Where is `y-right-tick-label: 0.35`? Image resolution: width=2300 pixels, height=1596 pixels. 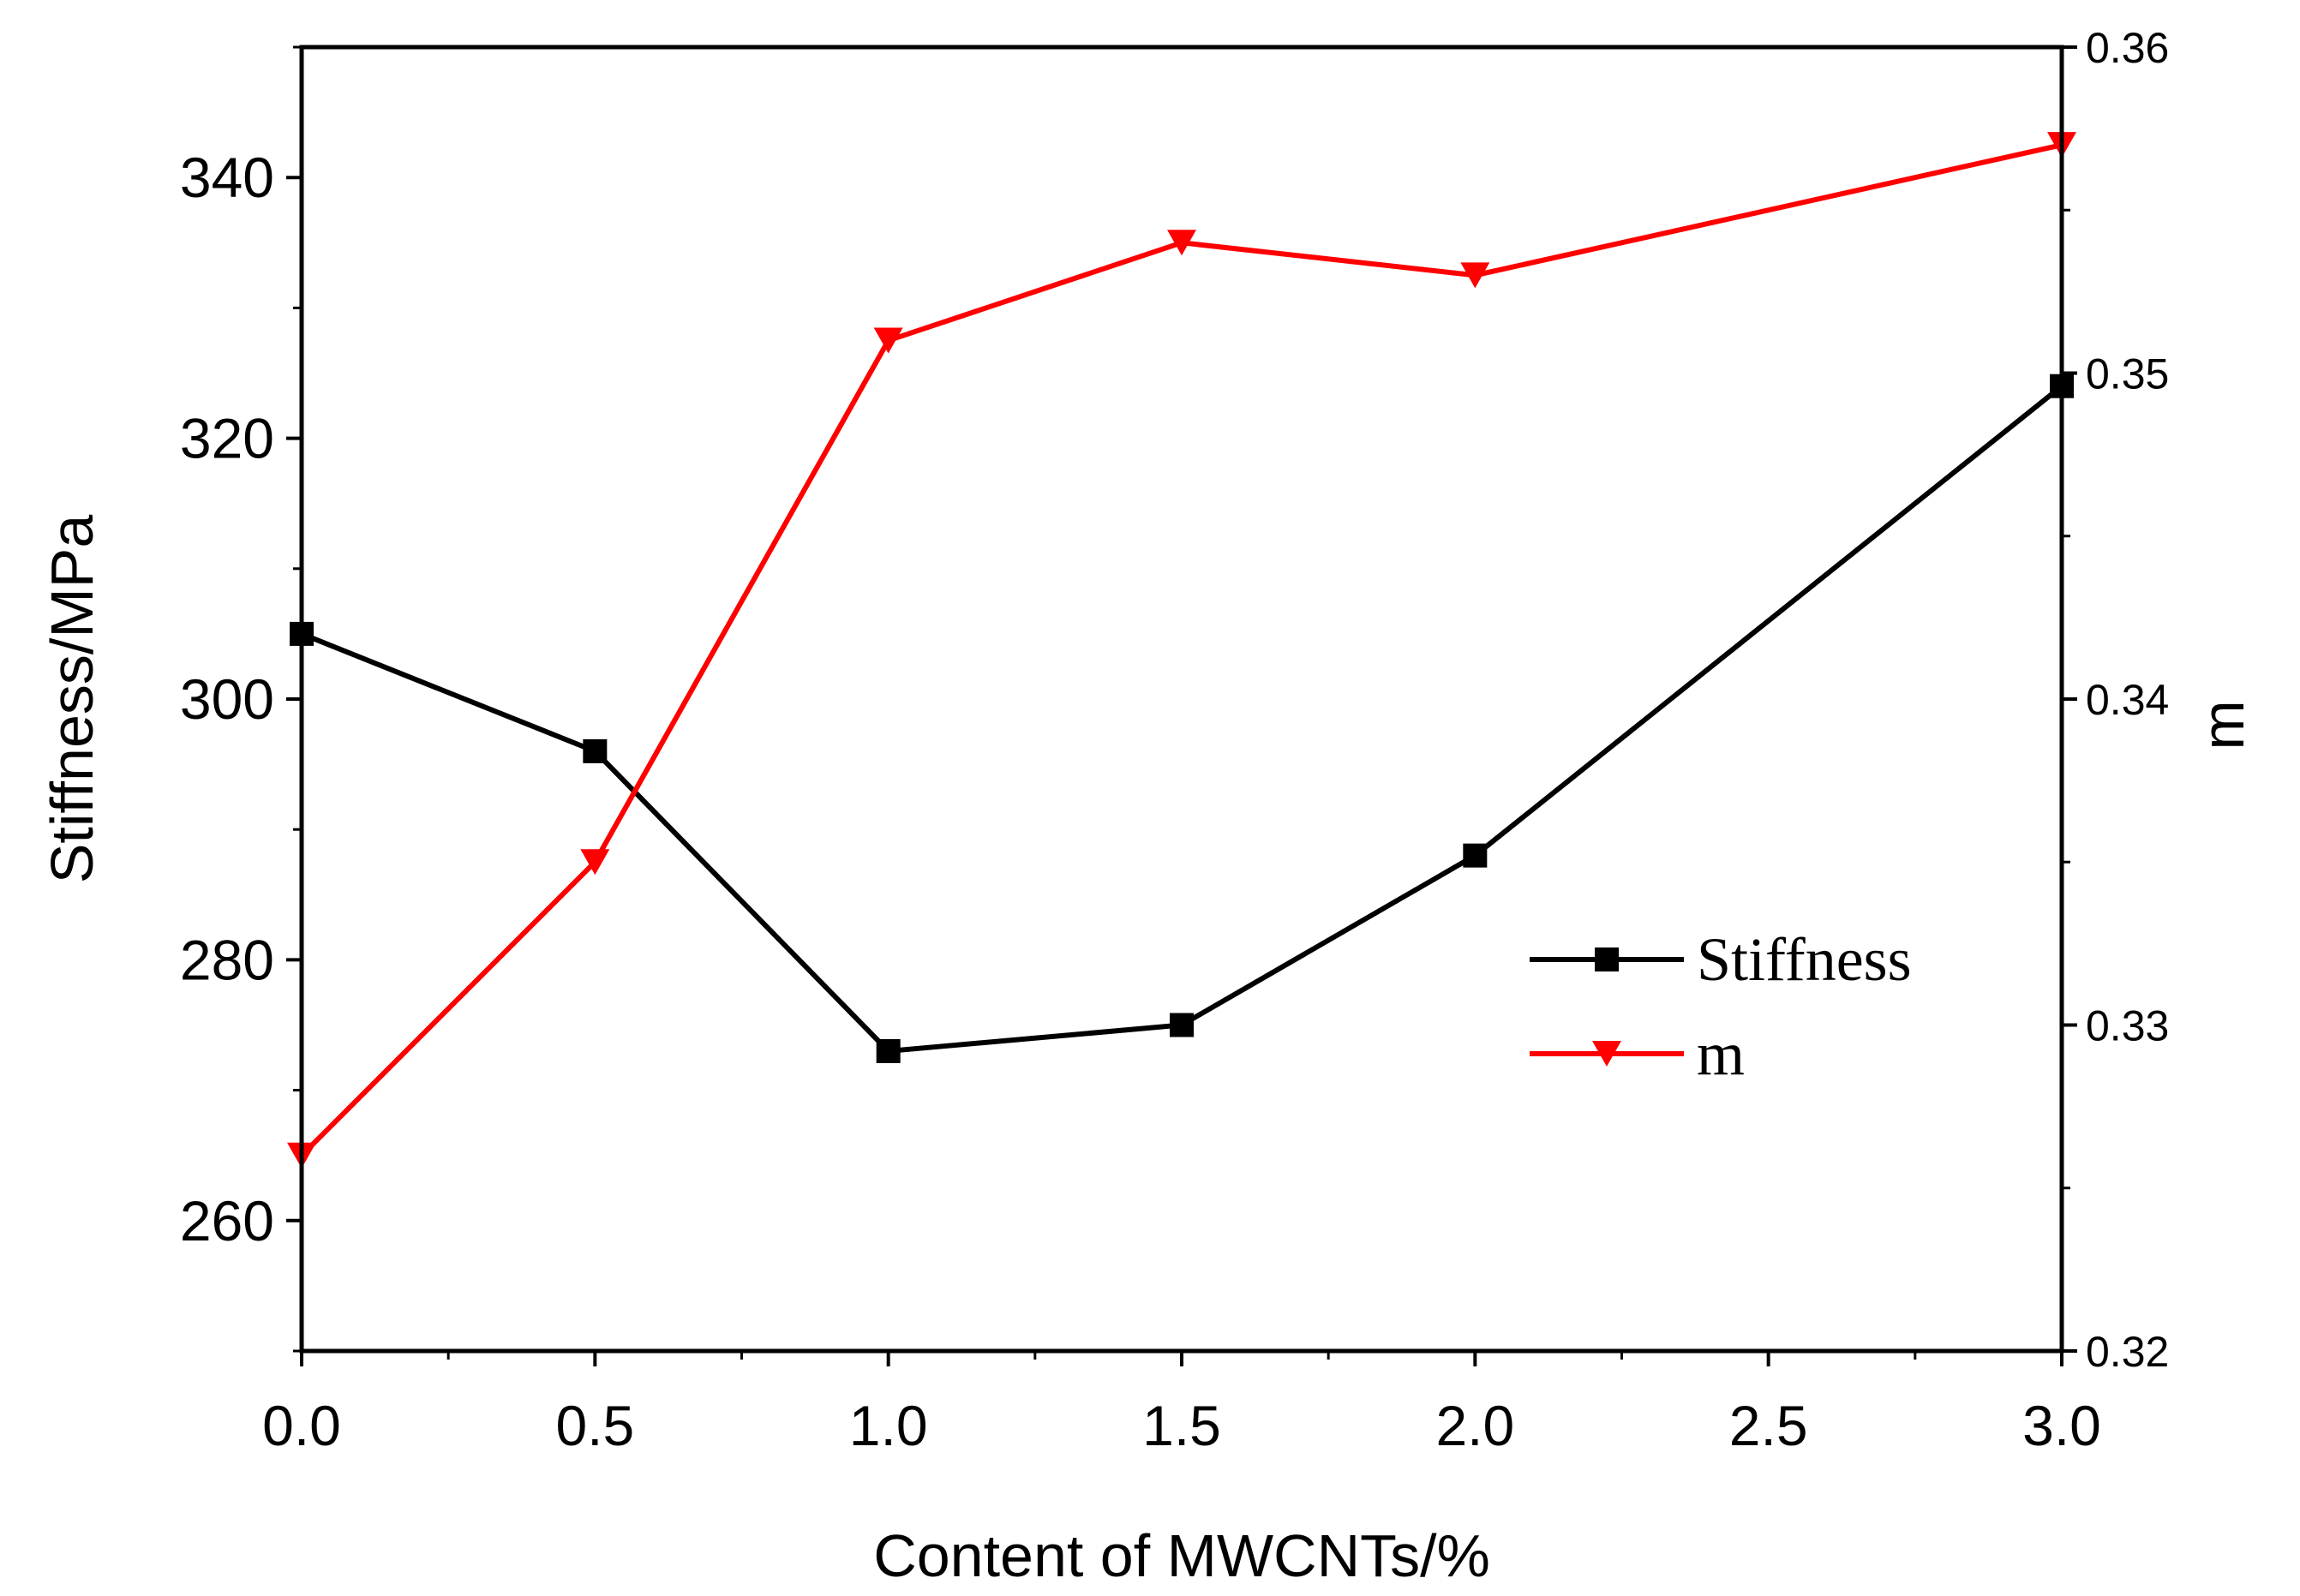
y-right-tick-label: 0.35 is located at coordinates (2127, 374).